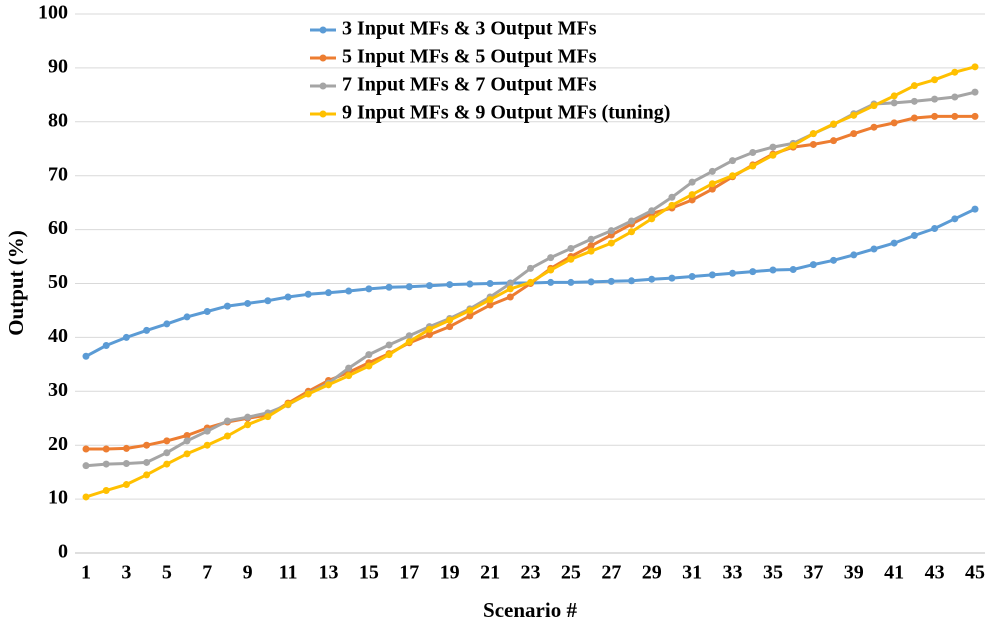 This screenshot has height=628, width=995. What do you see at coordinates (167, 573) in the screenshot?
I see `x-tick-label: 5` at bounding box center [167, 573].